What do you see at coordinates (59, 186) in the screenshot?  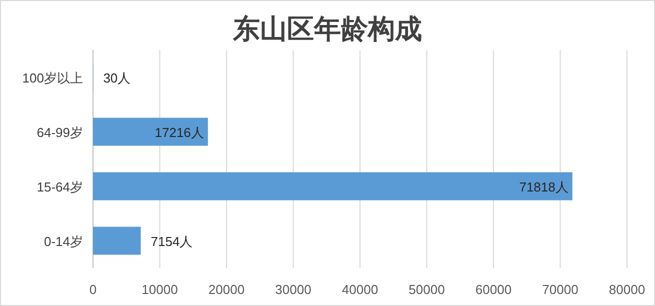 I see `y-tick-label: 15-64岁` at bounding box center [59, 186].